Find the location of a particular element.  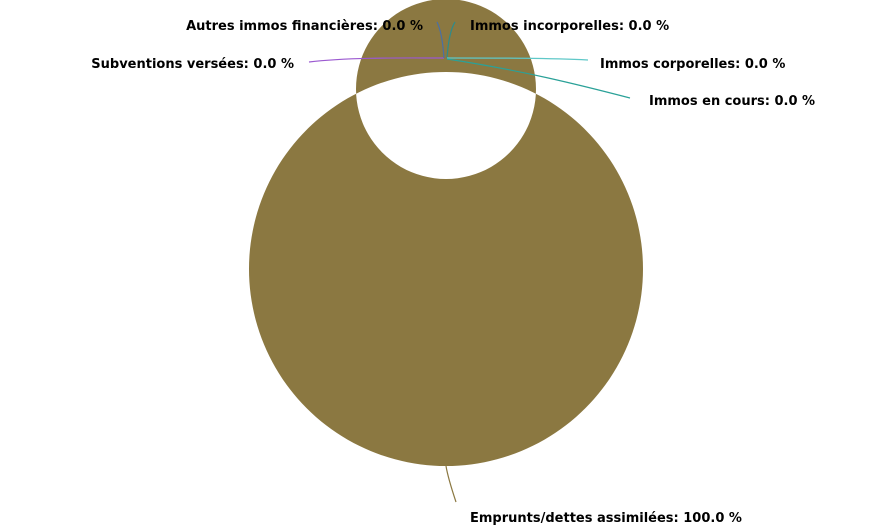

slice-label-autres-immos-financieres: Autres immos financières: 0.0 % is located at coordinates (304, 26).